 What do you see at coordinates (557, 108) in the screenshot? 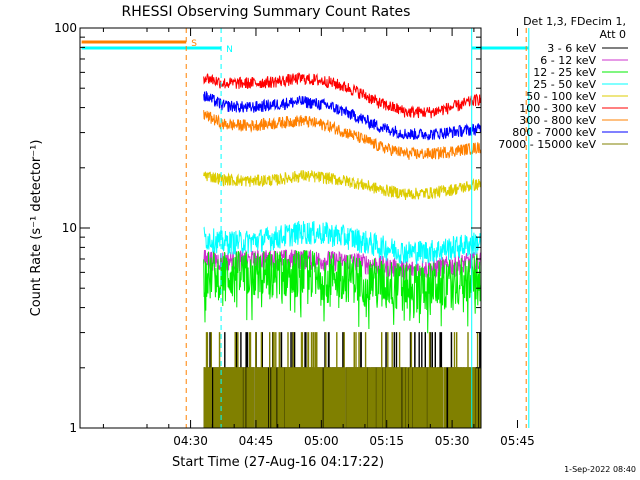
I see `legend-label: 100 - 300 keV` at bounding box center [557, 108].